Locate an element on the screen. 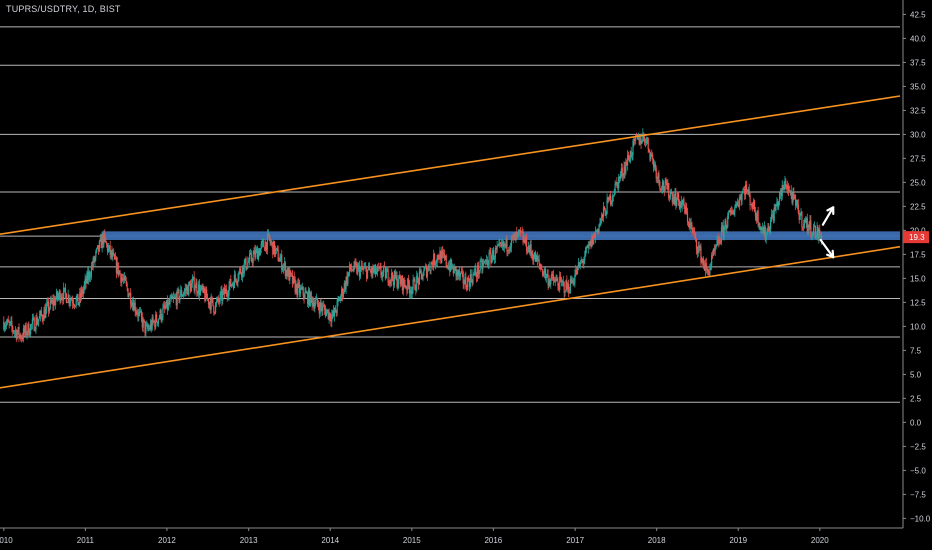 The height and width of the screenshot is (550, 932). time-tick-label: 2015 is located at coordinates (412, 540).